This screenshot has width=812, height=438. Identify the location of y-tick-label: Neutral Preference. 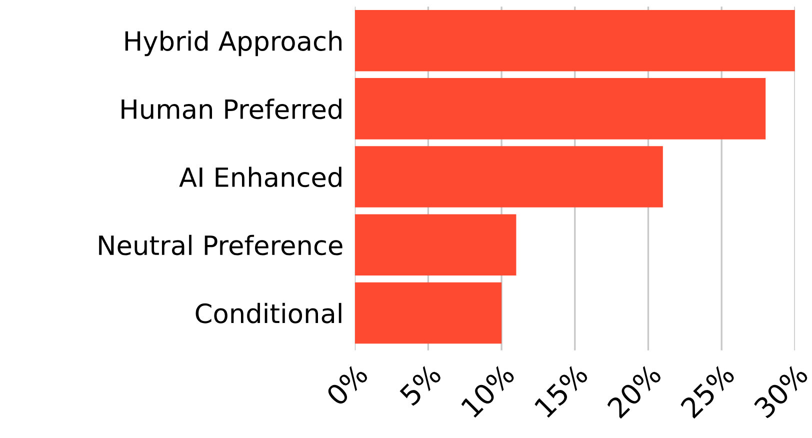
(220, 245).